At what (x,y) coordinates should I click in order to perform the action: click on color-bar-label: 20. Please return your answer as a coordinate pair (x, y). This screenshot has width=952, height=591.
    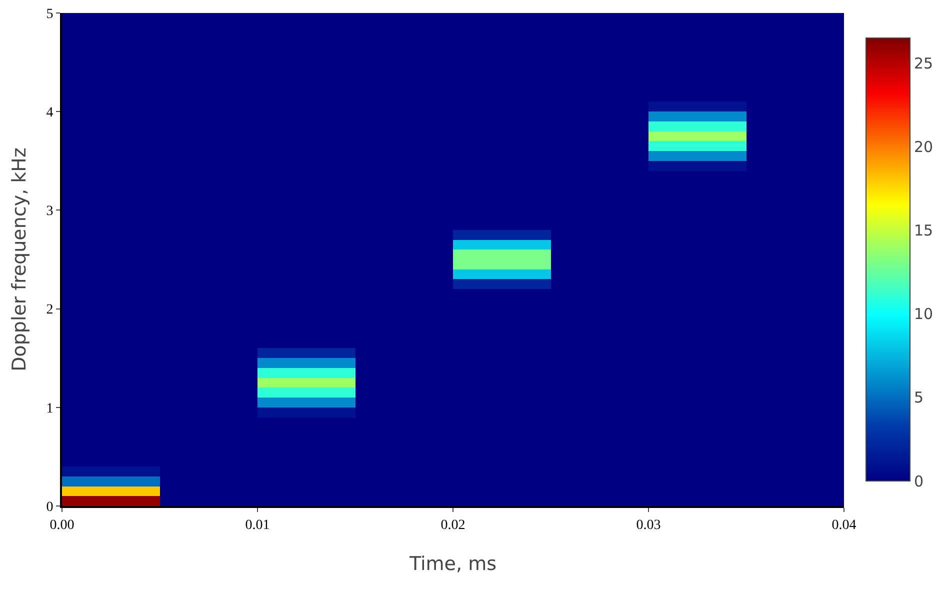
    Looking at the image, I should click on (924, 147).